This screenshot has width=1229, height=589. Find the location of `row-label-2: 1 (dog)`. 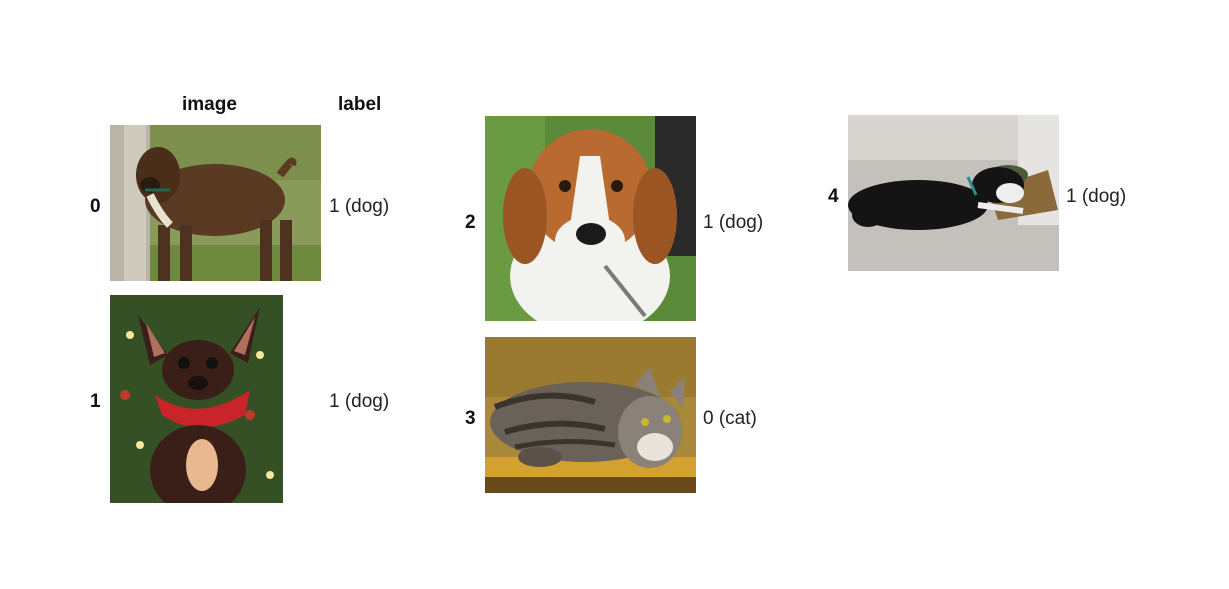

row-label-2: 1 (dog) is located at coordinates (733, 222).